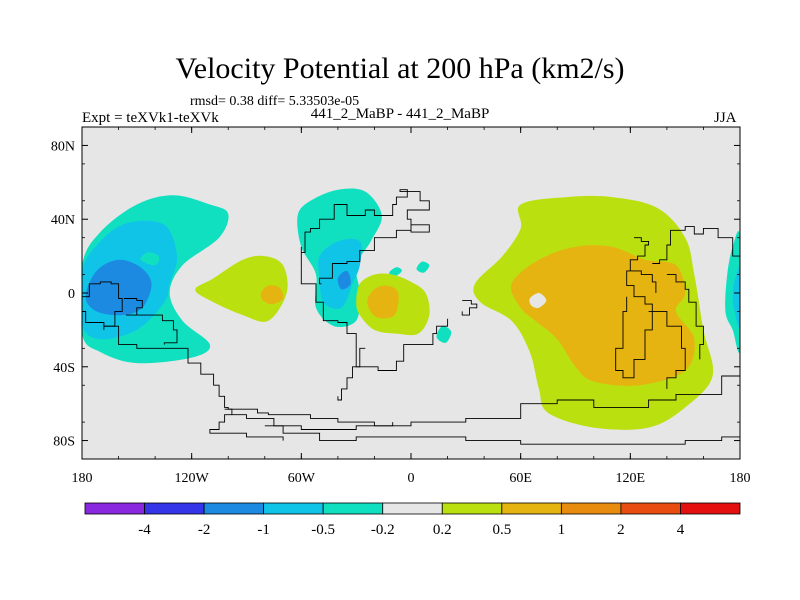  Describe the element at coordinates (63, 220) in the screenshot. I see `y-tick-label: 40N` at that location.